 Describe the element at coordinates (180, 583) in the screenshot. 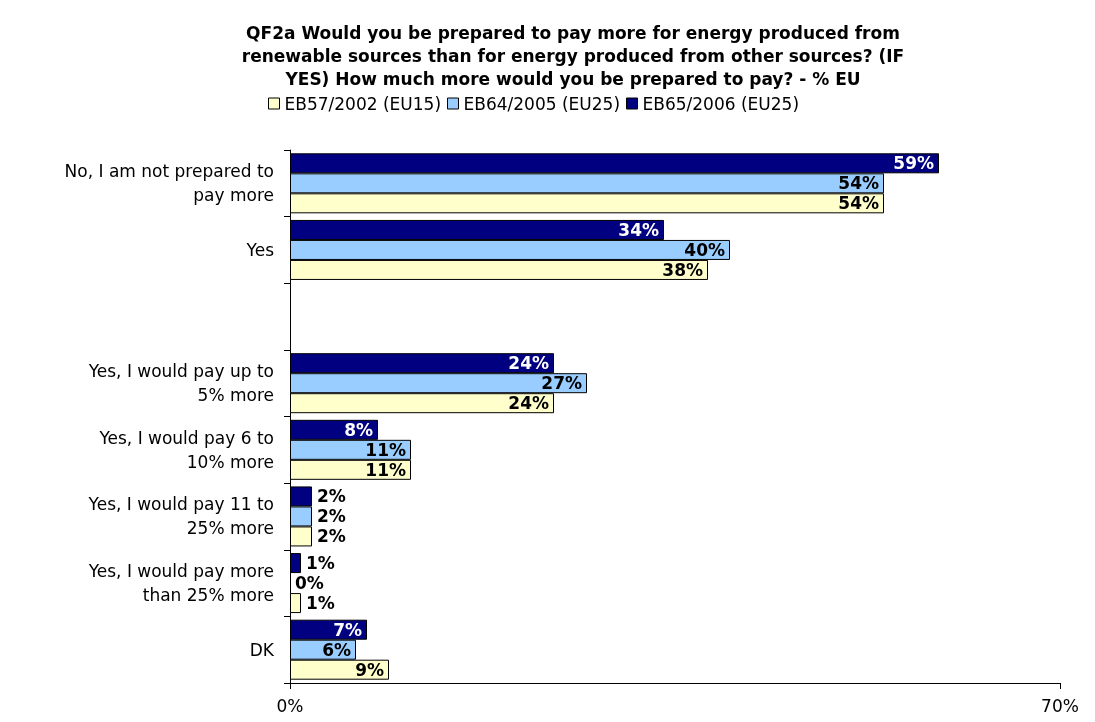

I see `y-tick-label: Yes, I would pay more than 25% more` at that location.